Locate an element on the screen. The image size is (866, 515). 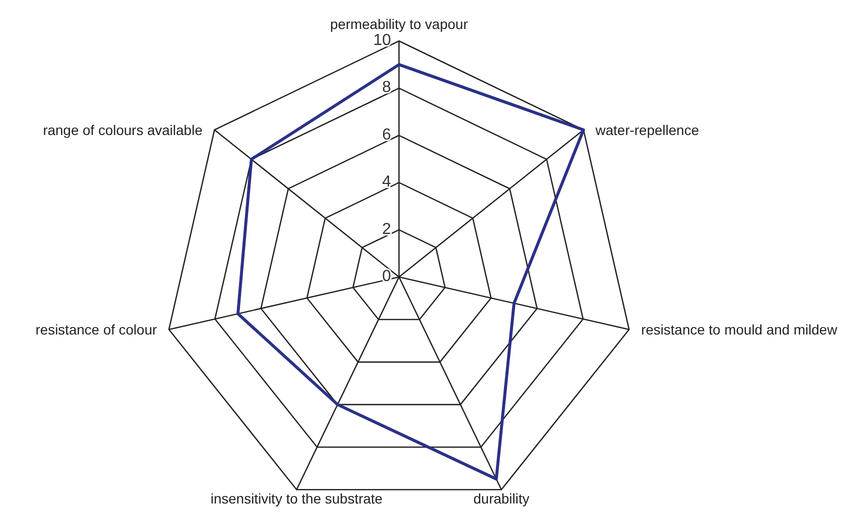
y-tick-label: 2 is located at coordinates (387, 229).